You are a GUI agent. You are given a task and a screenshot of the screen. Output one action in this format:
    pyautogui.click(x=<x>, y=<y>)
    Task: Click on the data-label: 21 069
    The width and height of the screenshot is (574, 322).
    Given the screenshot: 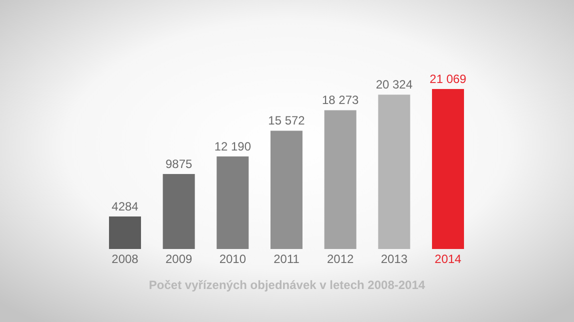 What is the action you would take?
    pyautogui.click(x=448, y=79)
    